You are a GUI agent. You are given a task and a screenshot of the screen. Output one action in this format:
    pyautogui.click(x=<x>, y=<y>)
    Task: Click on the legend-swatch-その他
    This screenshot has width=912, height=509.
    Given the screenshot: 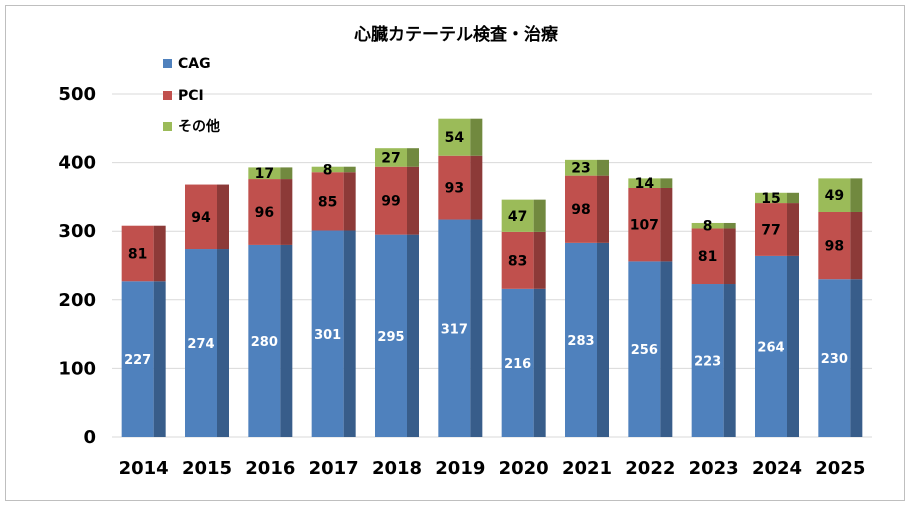 What is the action you would take?
    pyautogui.click(x=167, y=126)
    